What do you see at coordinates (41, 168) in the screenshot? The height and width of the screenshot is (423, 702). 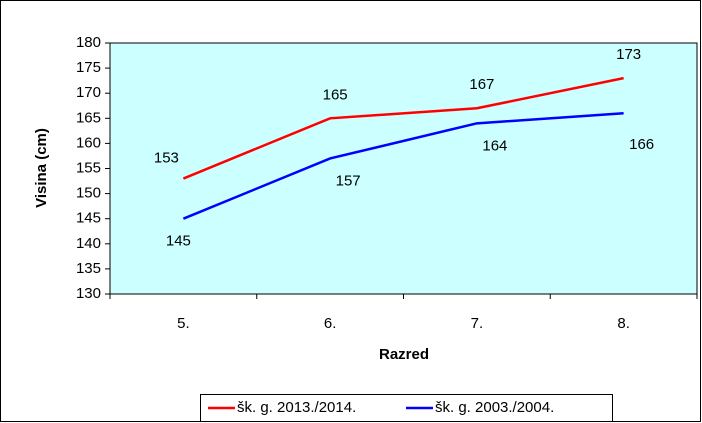 I see `y-axis-label: Visina (cm)` at bounding box center [41, 168].